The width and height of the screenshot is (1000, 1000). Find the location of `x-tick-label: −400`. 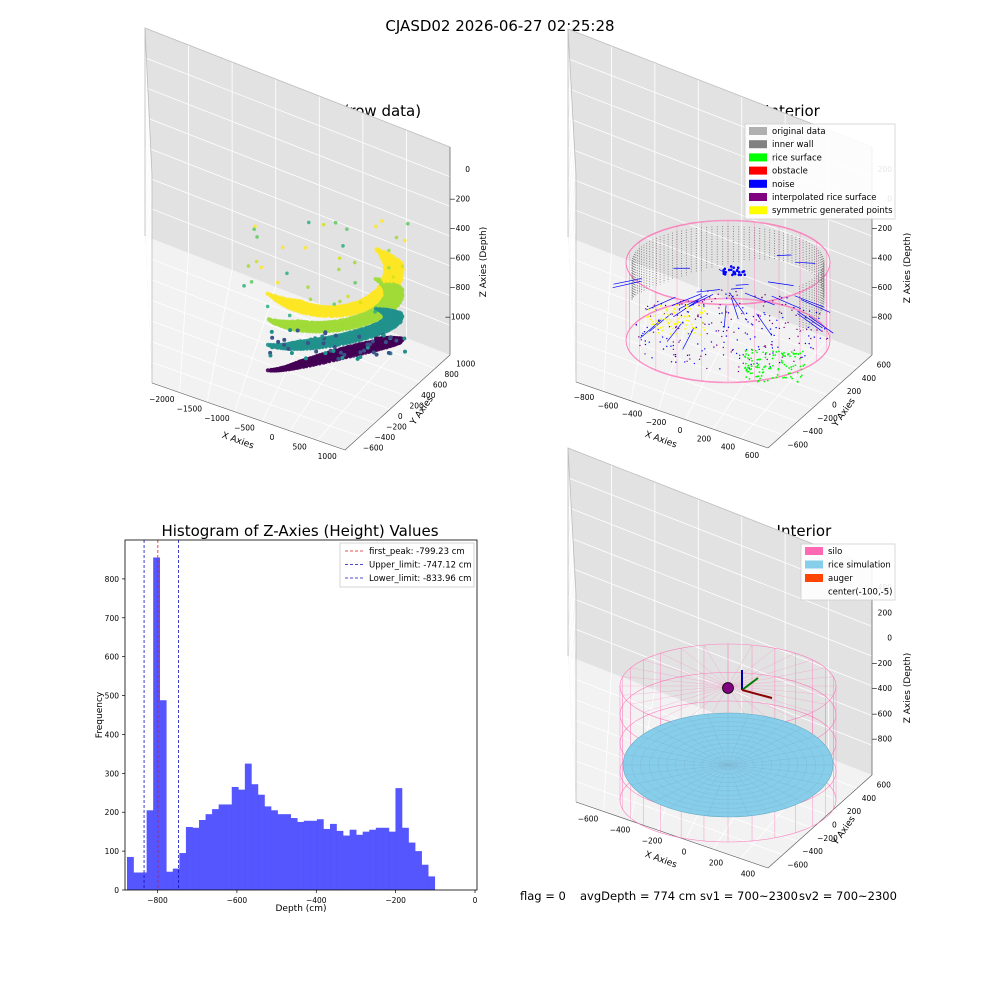

x-tick-label: −400 is located at coordinates (620, 830).